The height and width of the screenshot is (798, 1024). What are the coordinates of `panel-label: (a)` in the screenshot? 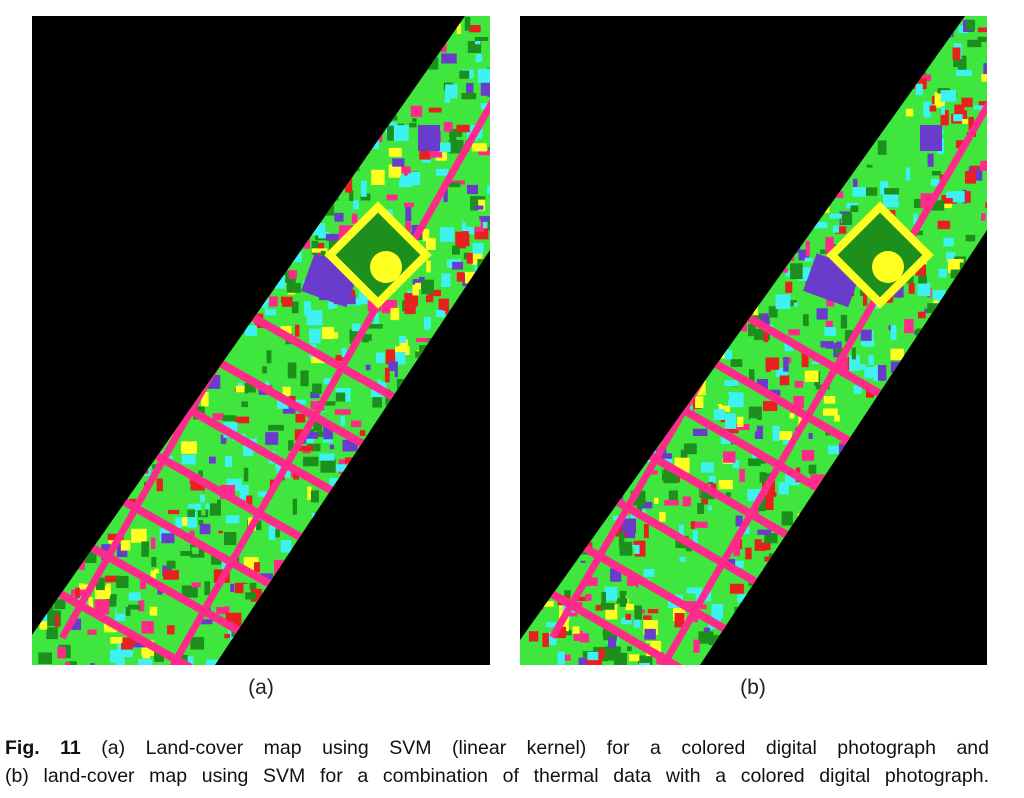 It's located at (261, 687).